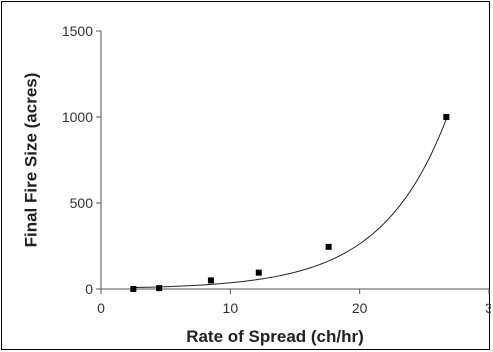 The width and height of the screenshot is (493, 352). Describe the element at coordinates (275, 336) in the screenshot. I see `x-axis-title: Rate of Spread (ch/hr)` at that location.